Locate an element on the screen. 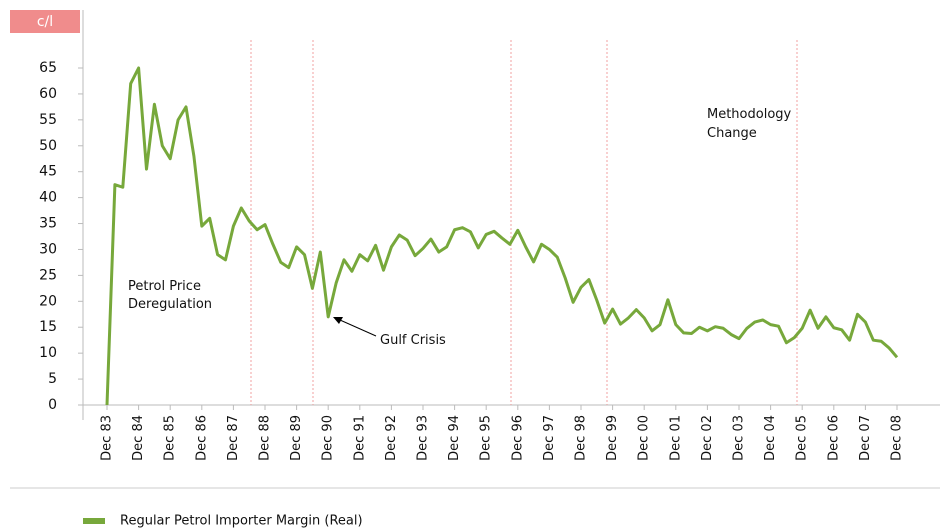 Image resolution: width=942 pixels, height=531 pixels. x-tick-label: Dec 98 is located at coordinates (581, 438).